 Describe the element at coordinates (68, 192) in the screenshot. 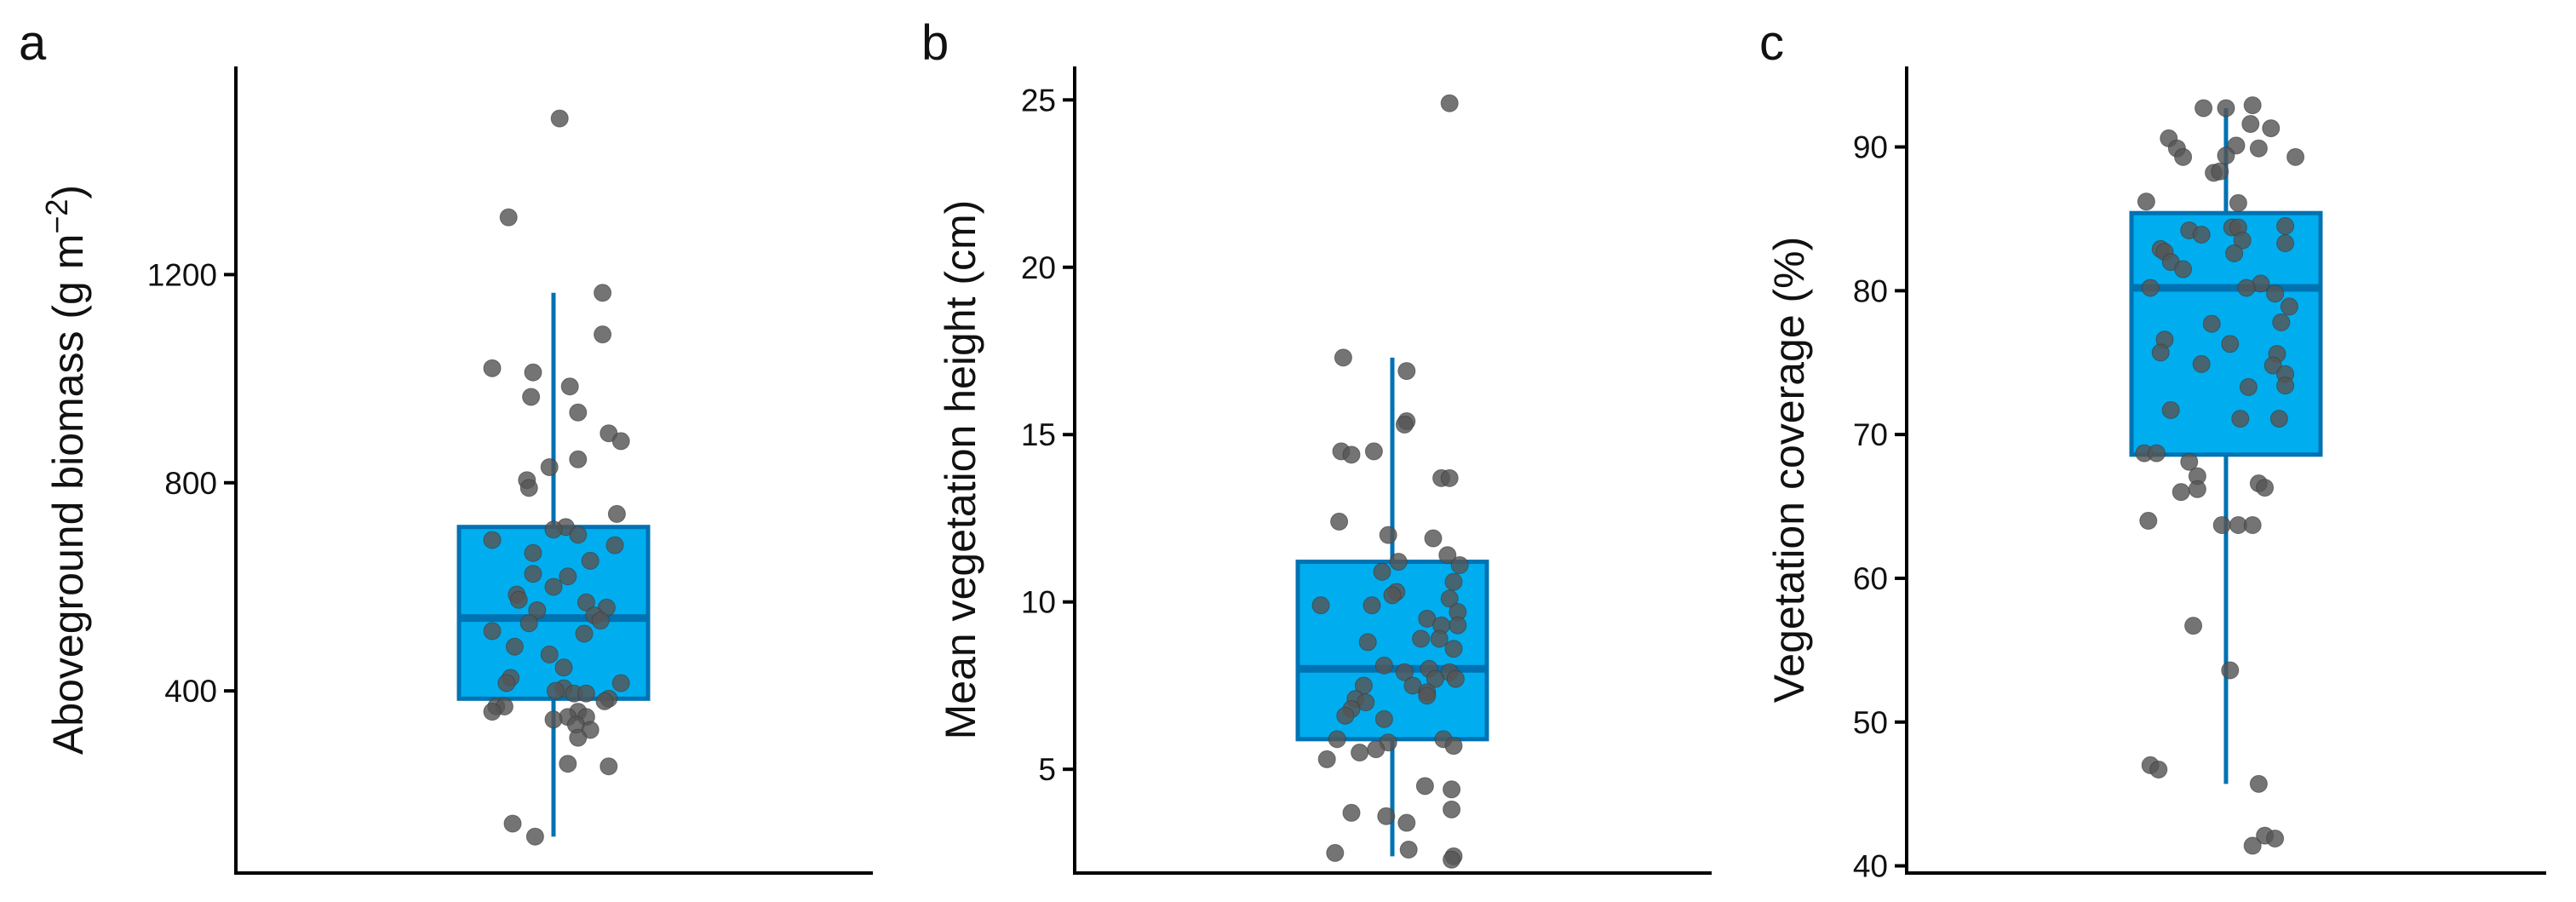

I see `y-axis-title-close: )` at that location.